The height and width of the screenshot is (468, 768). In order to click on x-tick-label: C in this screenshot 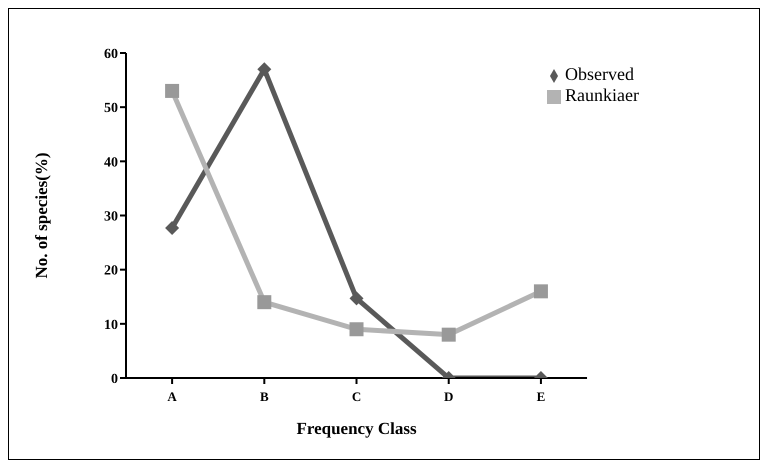, I will do `click(357, 396)`.